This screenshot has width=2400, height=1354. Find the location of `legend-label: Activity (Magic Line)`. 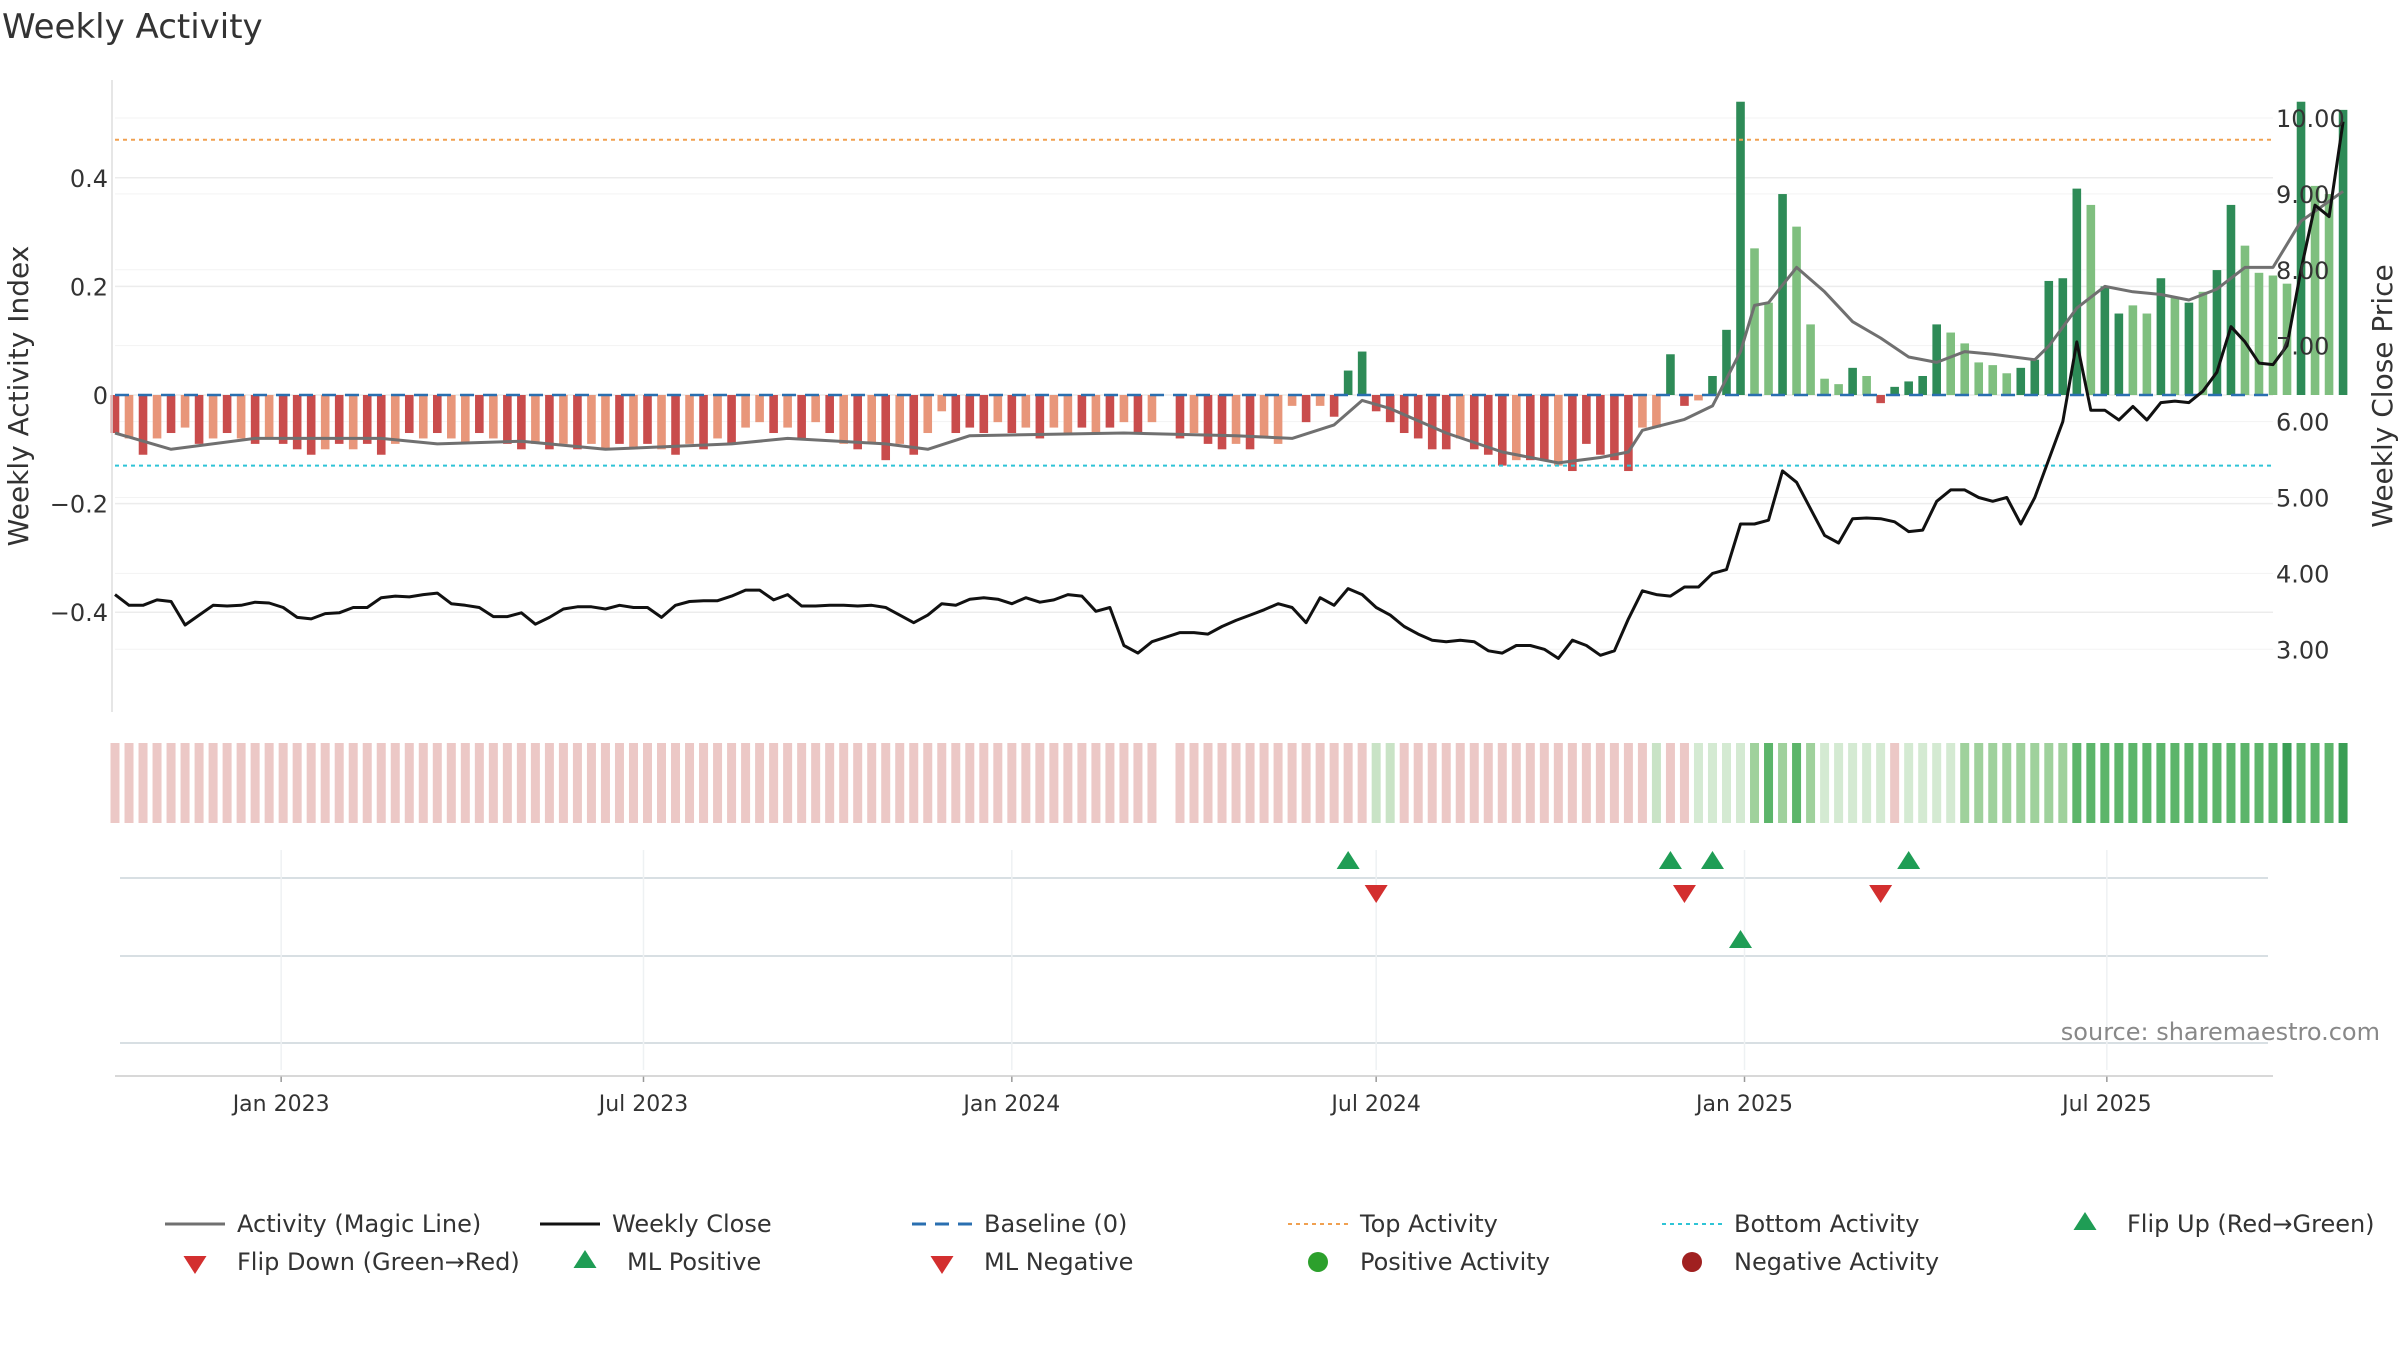

legend-label: Activity (Magic Line) is located at coordinates (359, 1224).